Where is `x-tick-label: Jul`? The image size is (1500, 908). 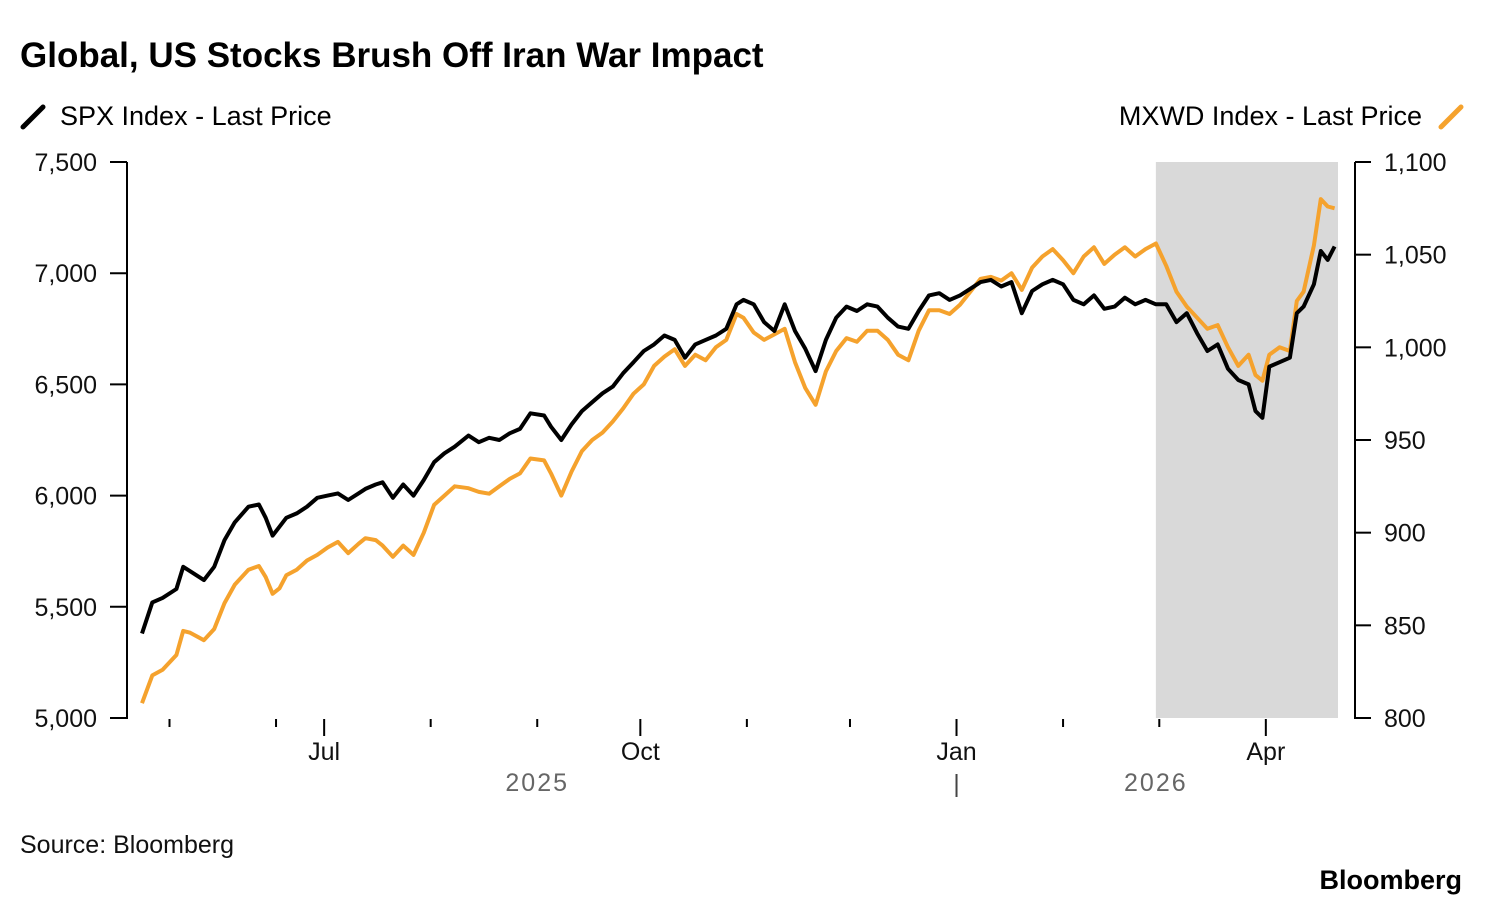 x-tick-label: Jul is located at coordinates (324, 752).